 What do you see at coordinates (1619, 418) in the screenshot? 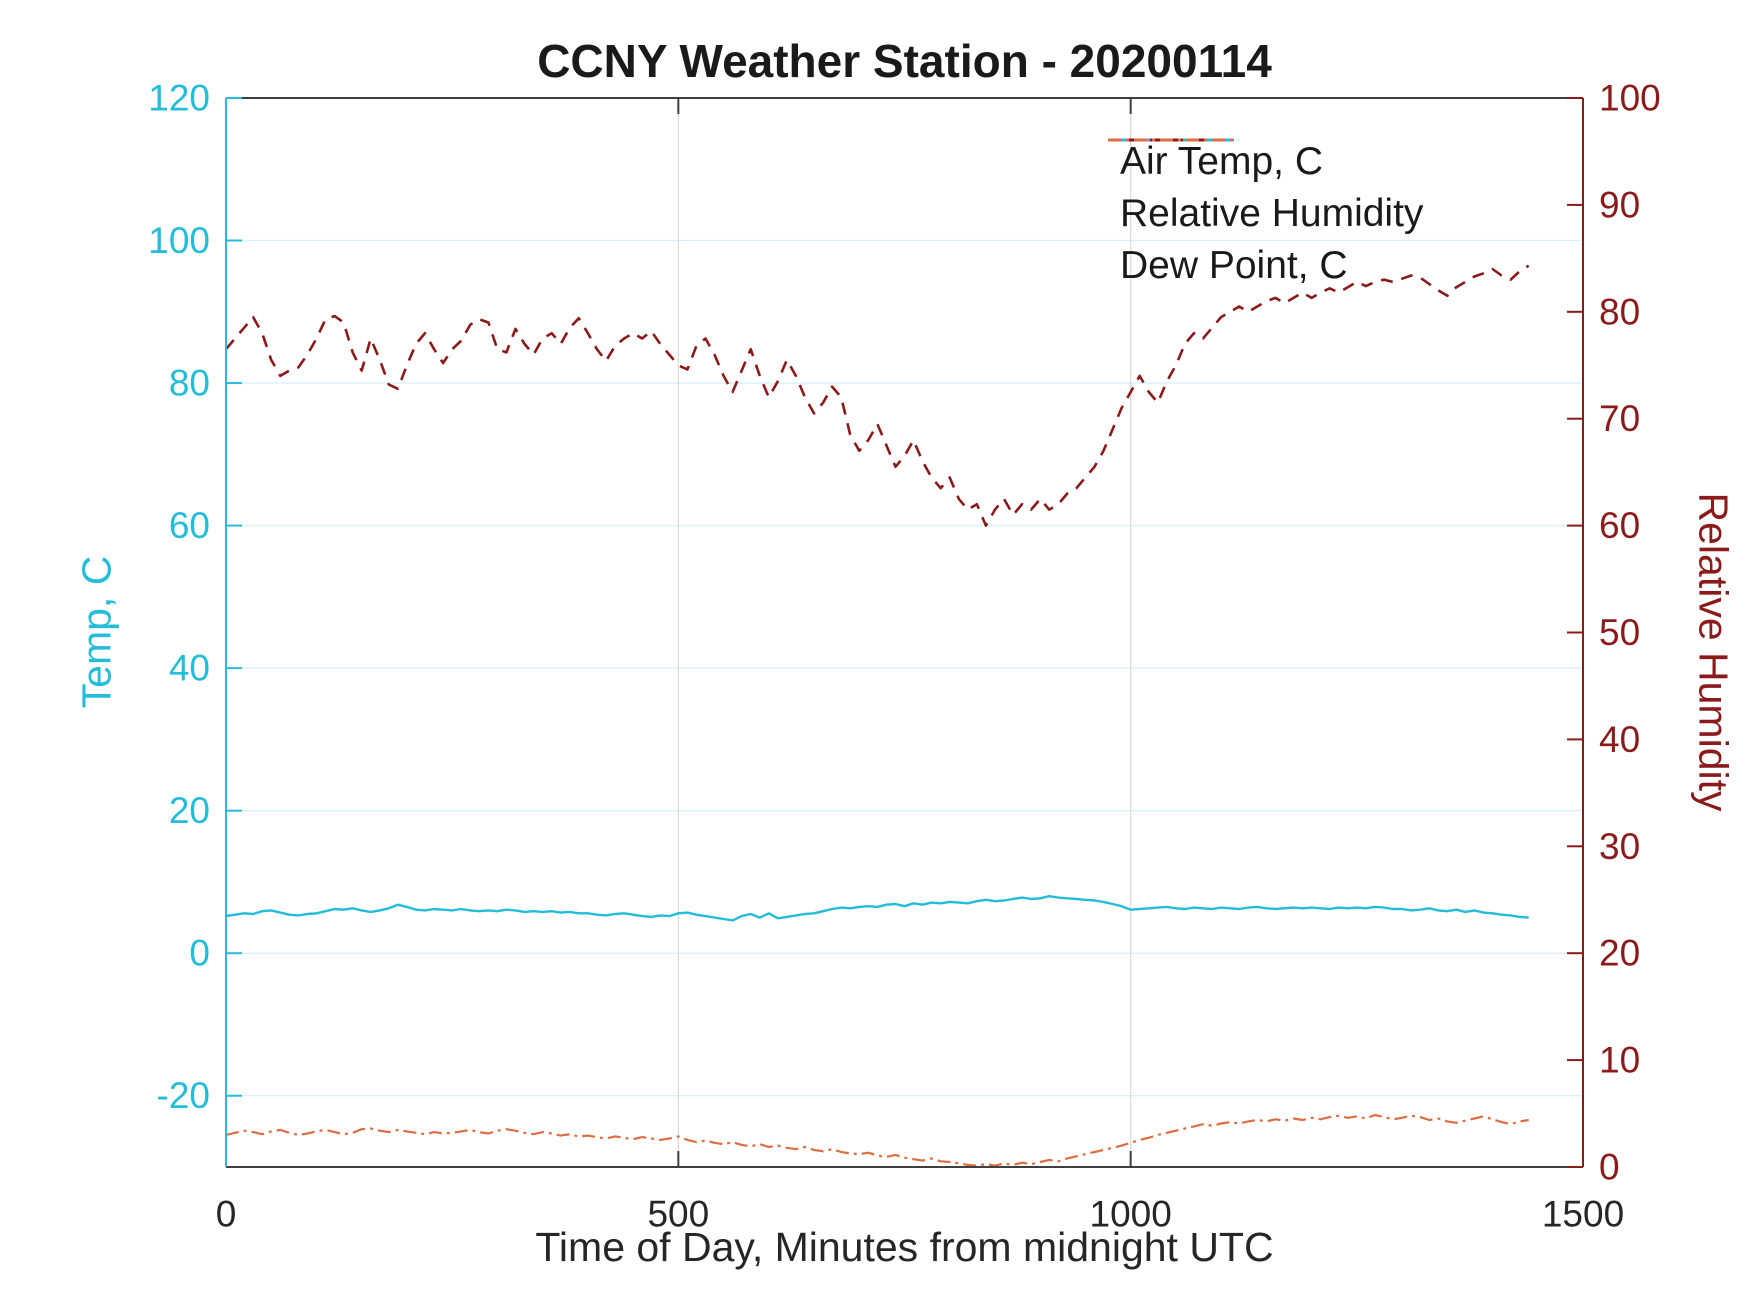
I see `right-tick-label: 70` at bounding box center [1619, 418].